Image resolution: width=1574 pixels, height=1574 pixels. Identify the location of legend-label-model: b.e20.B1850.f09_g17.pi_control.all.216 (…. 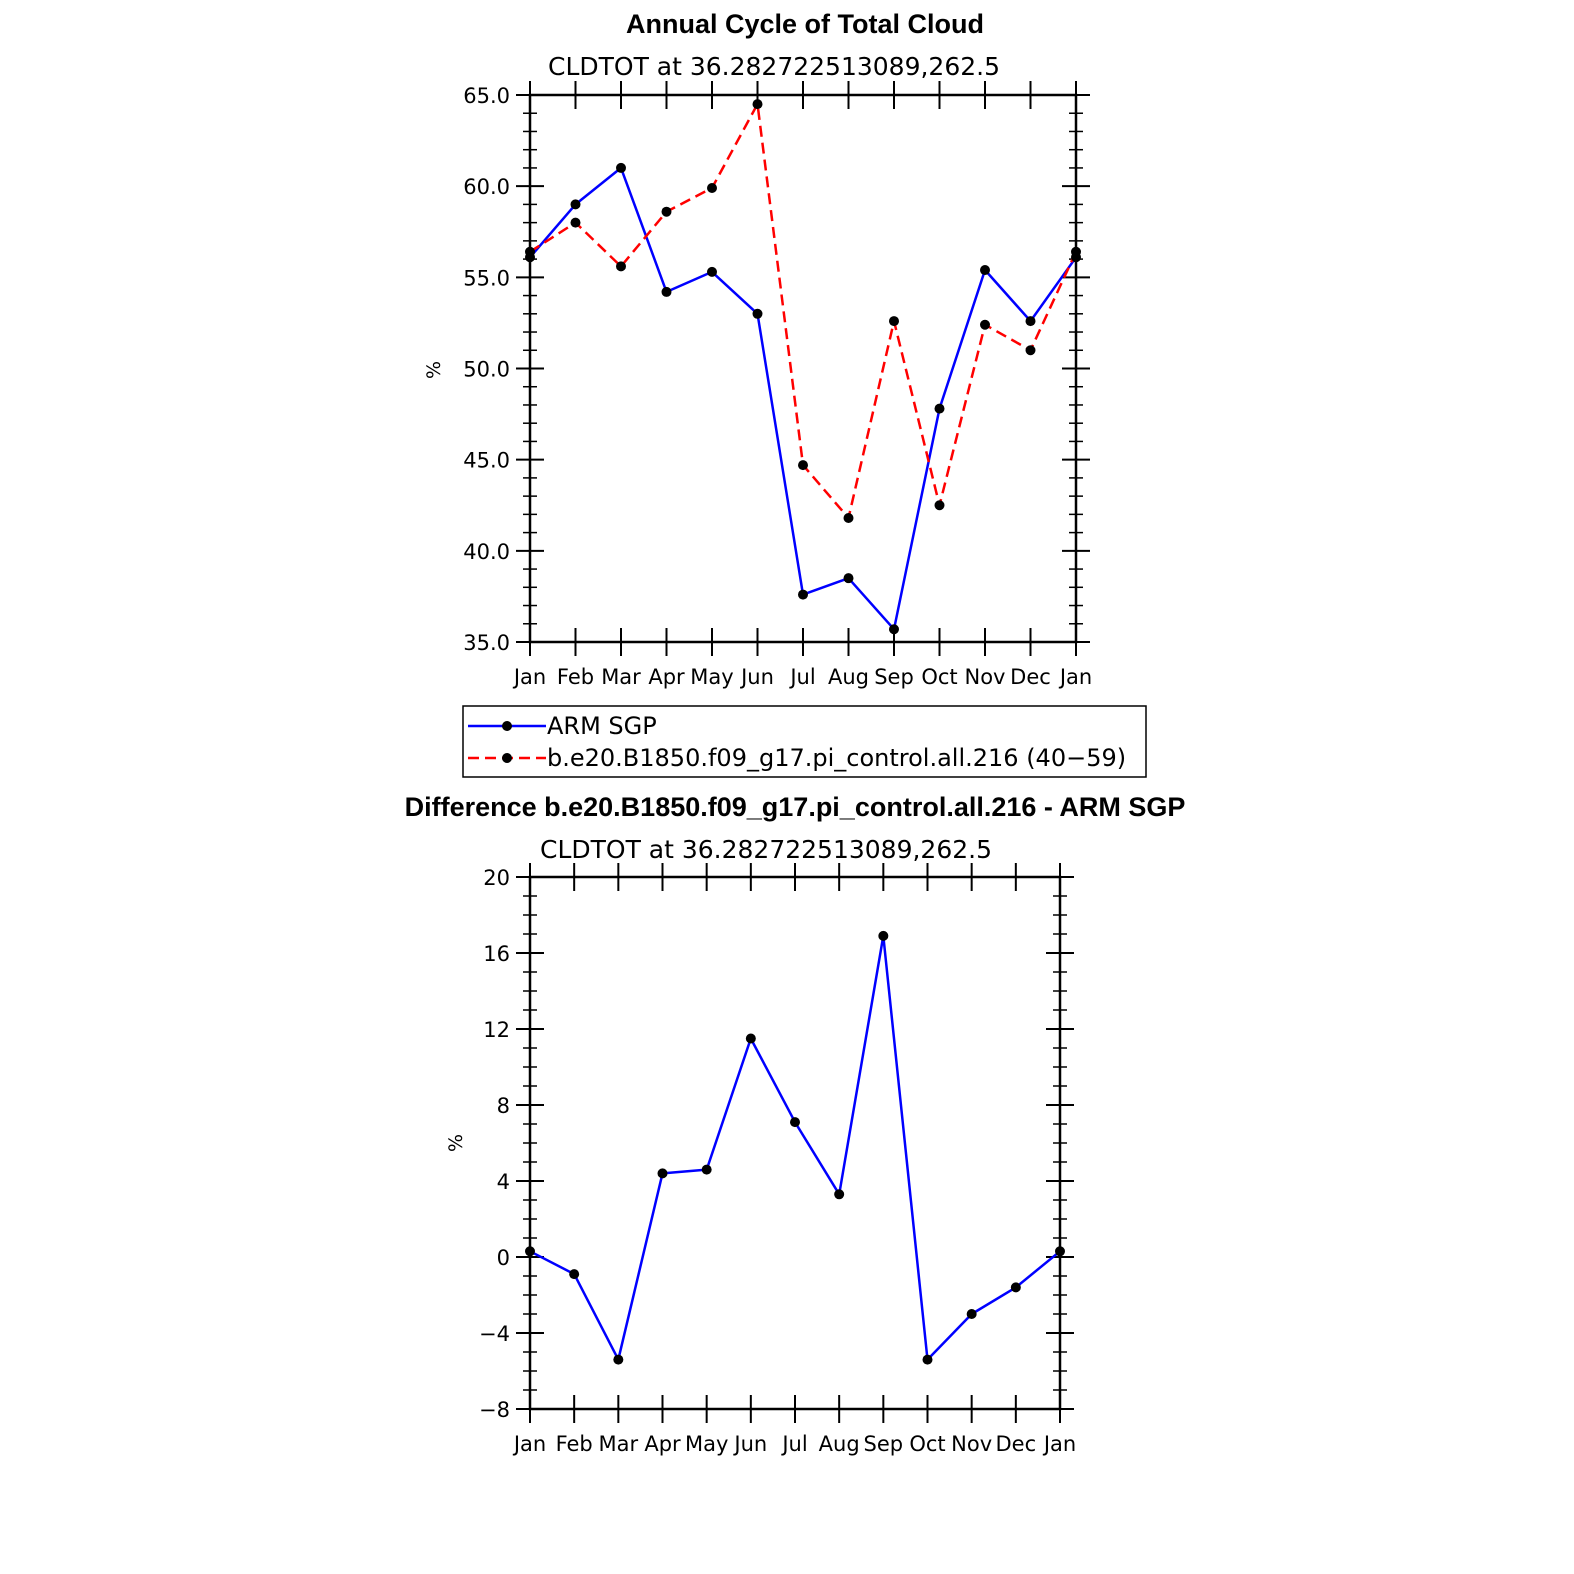
(836, 758).